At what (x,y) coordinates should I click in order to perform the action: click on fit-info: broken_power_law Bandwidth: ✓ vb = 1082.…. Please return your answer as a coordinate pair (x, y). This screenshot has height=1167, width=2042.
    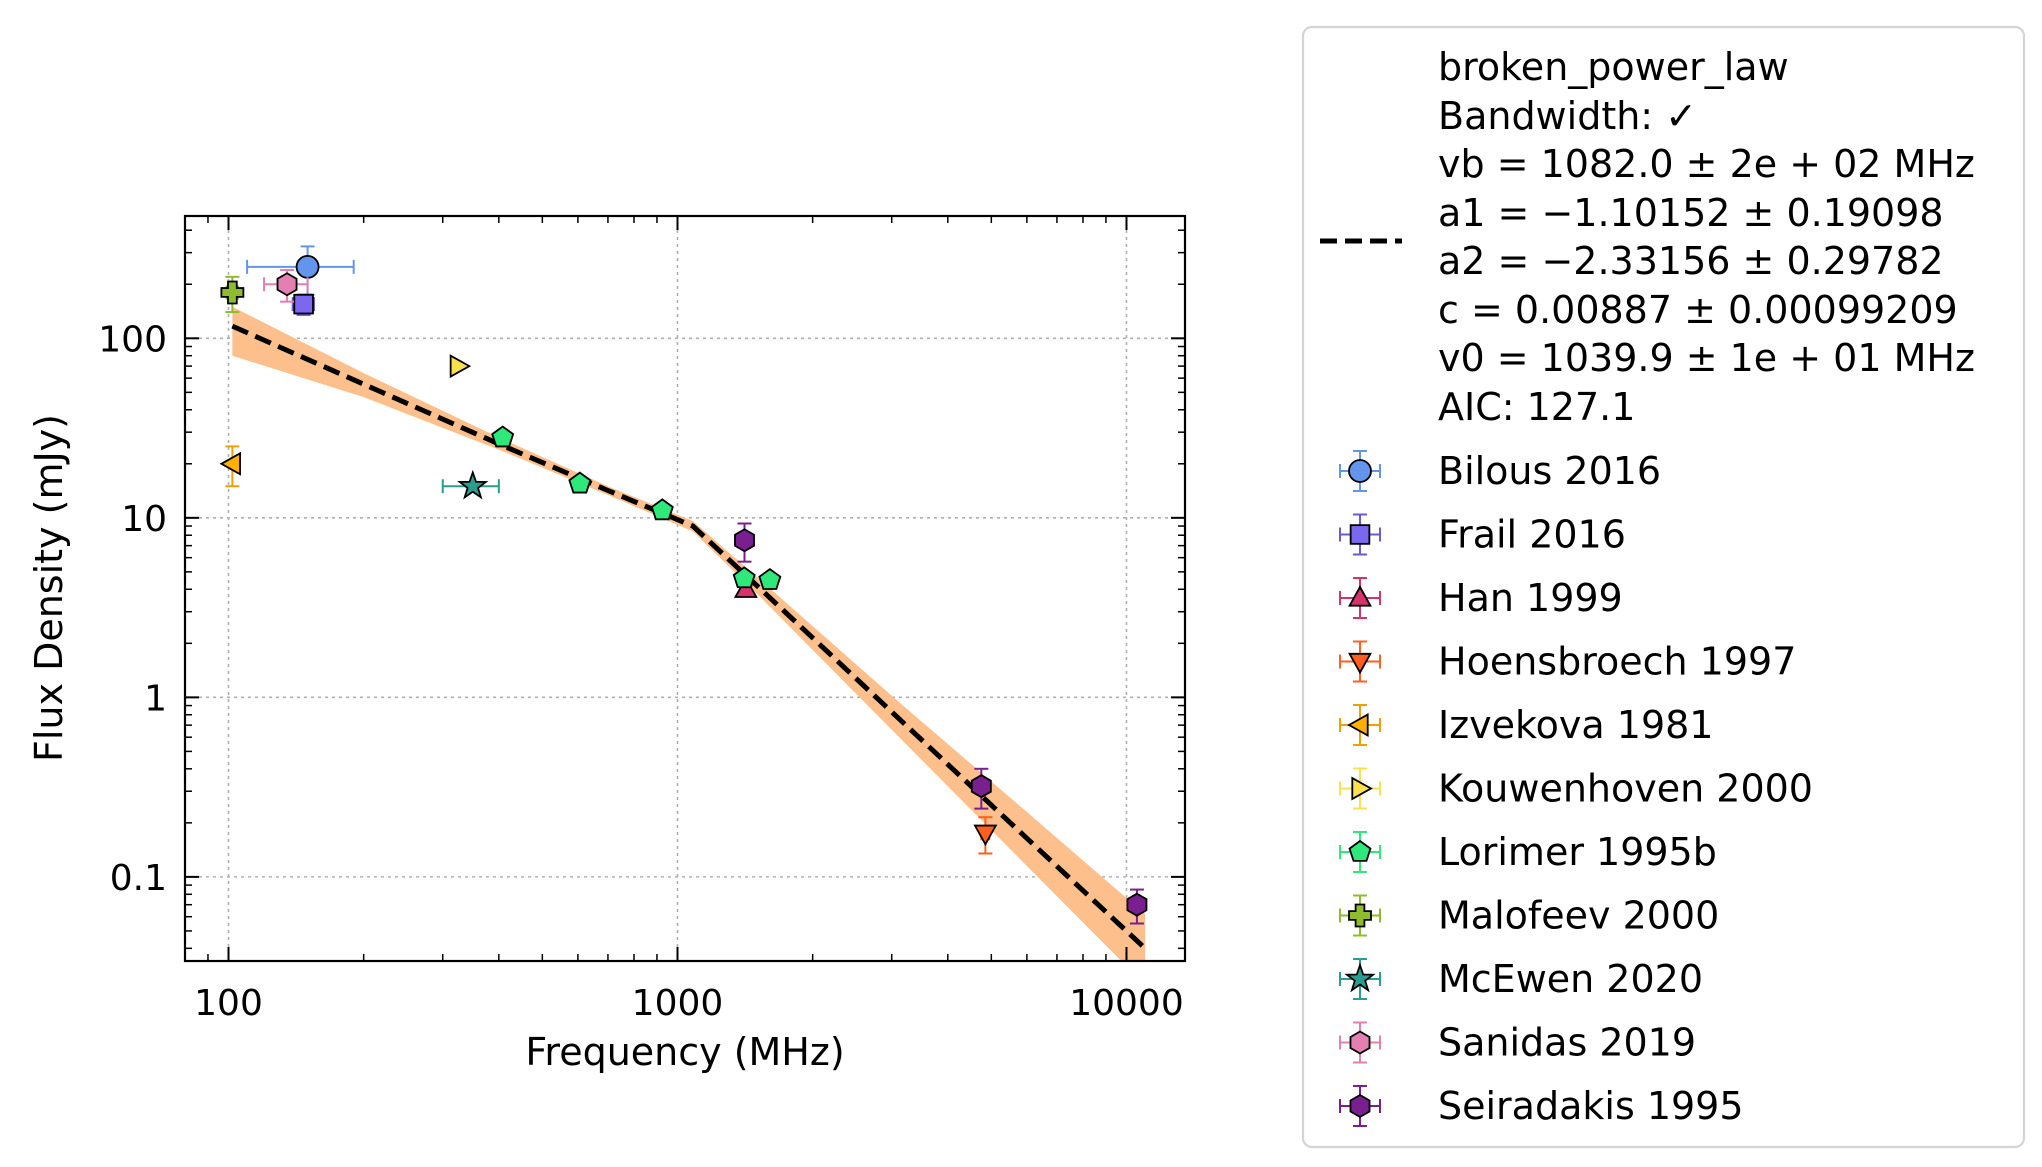
    Looking at the image, I should click on (1706, 237).